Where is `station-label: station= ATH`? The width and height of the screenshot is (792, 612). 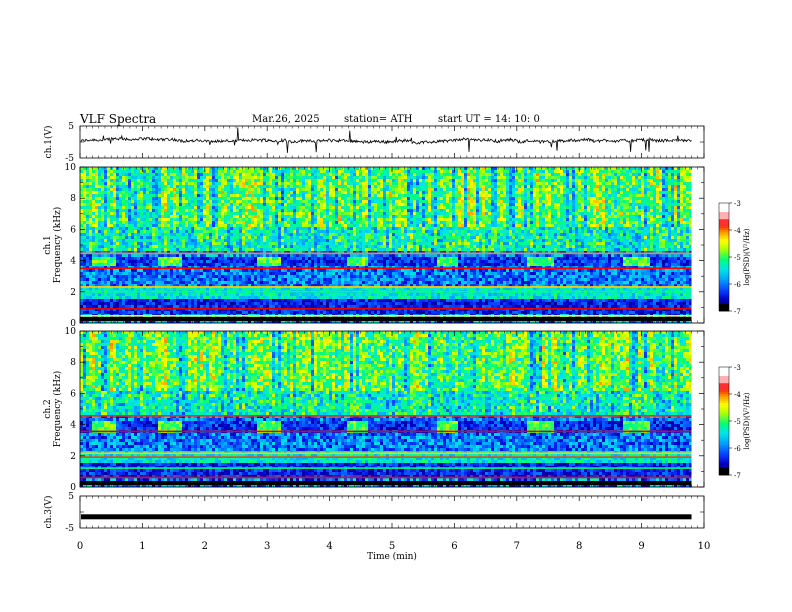 station-label: station= ATH is located at coordinates (378, 119).